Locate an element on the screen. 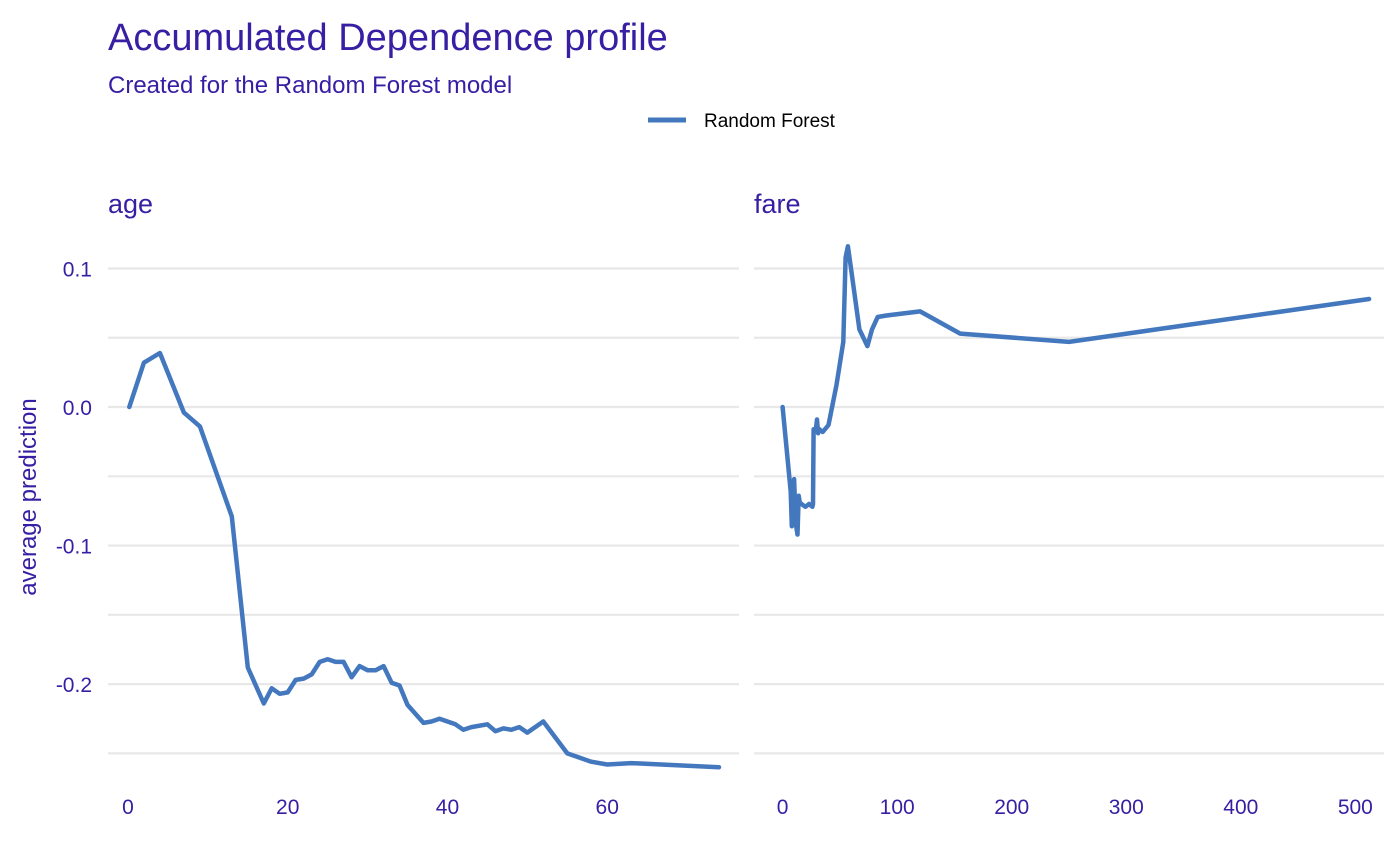 The height and width of the screenshot is (865, 1400). legend: Random Forest is located at coordinates (742, 121).